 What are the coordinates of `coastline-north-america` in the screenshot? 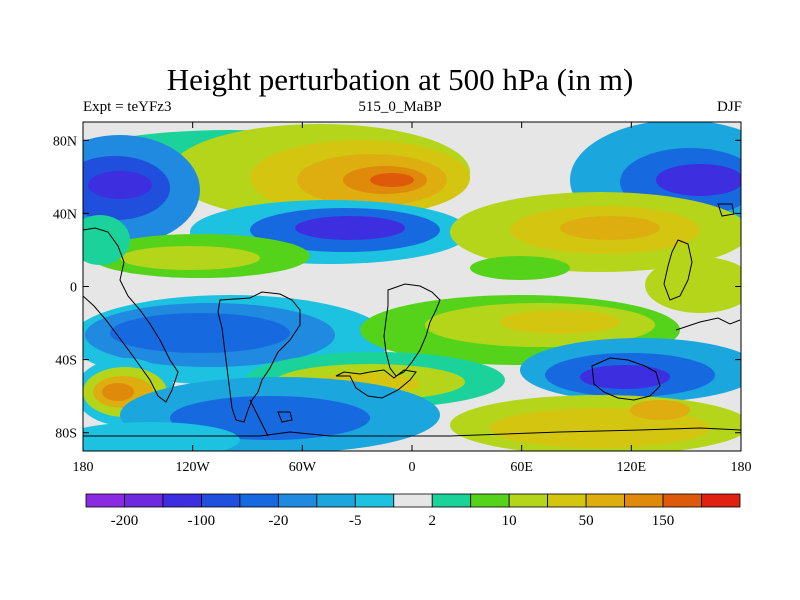 It's located at (131, 315).